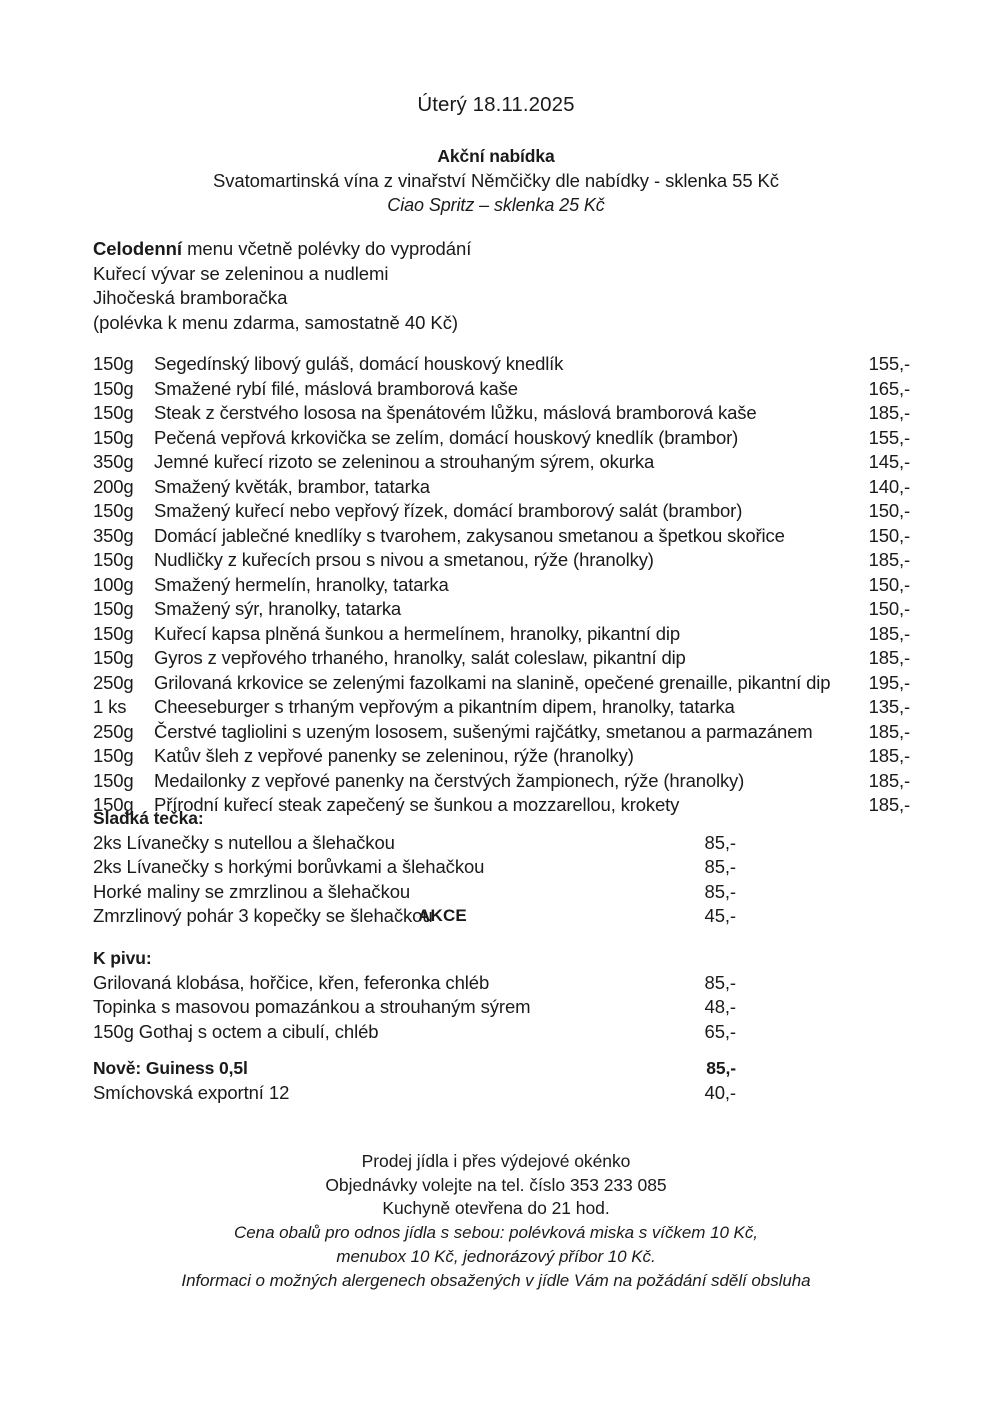 The width and height of the screenshot is (992, 1403). Describe the element at coordinates (720, 1006) in the screenshot. I see `beer-item-price: 48,-` at that location.